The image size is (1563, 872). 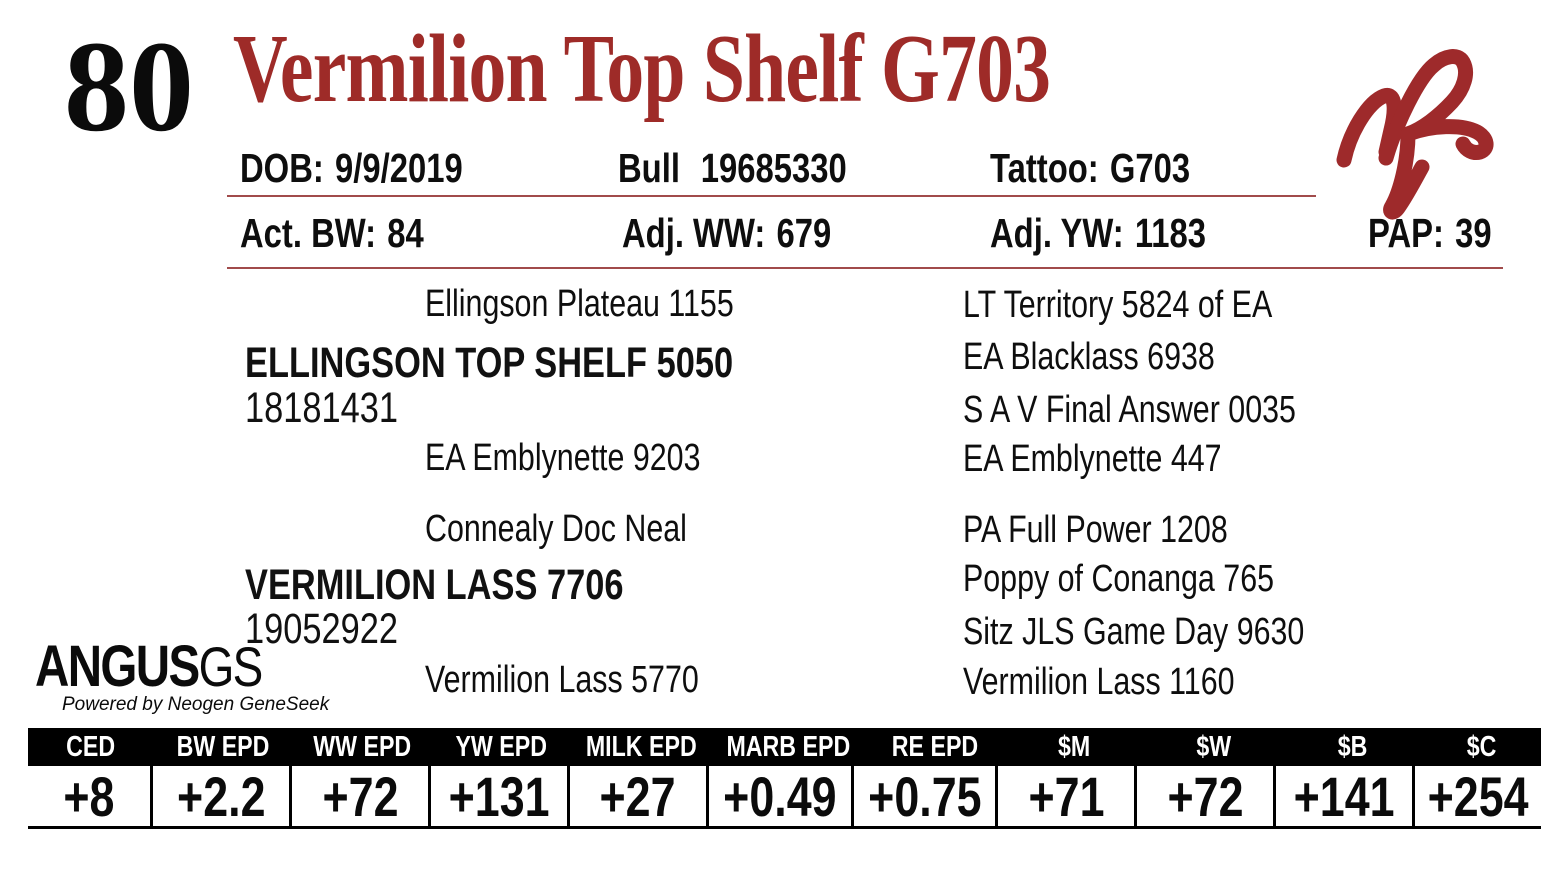 What do you see at coordinates (649, 168) in the screenshot?
I see `sex-label: Bull` at bounding box center [649, 168].